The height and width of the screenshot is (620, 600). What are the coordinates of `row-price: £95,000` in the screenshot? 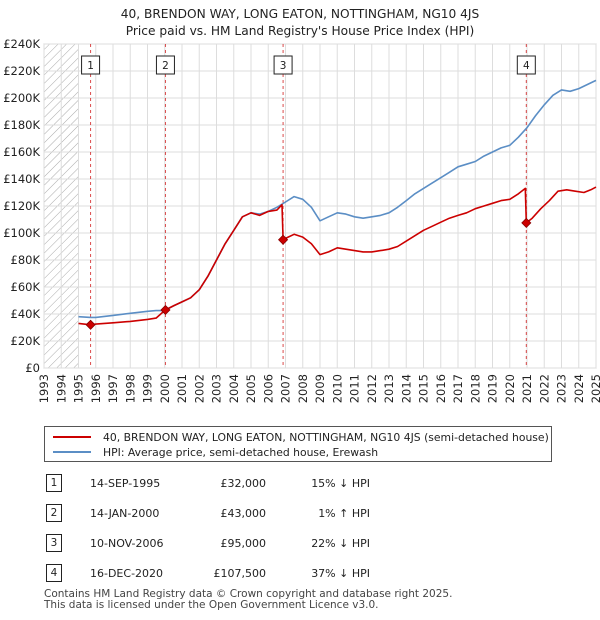 It's located at (243, 543).